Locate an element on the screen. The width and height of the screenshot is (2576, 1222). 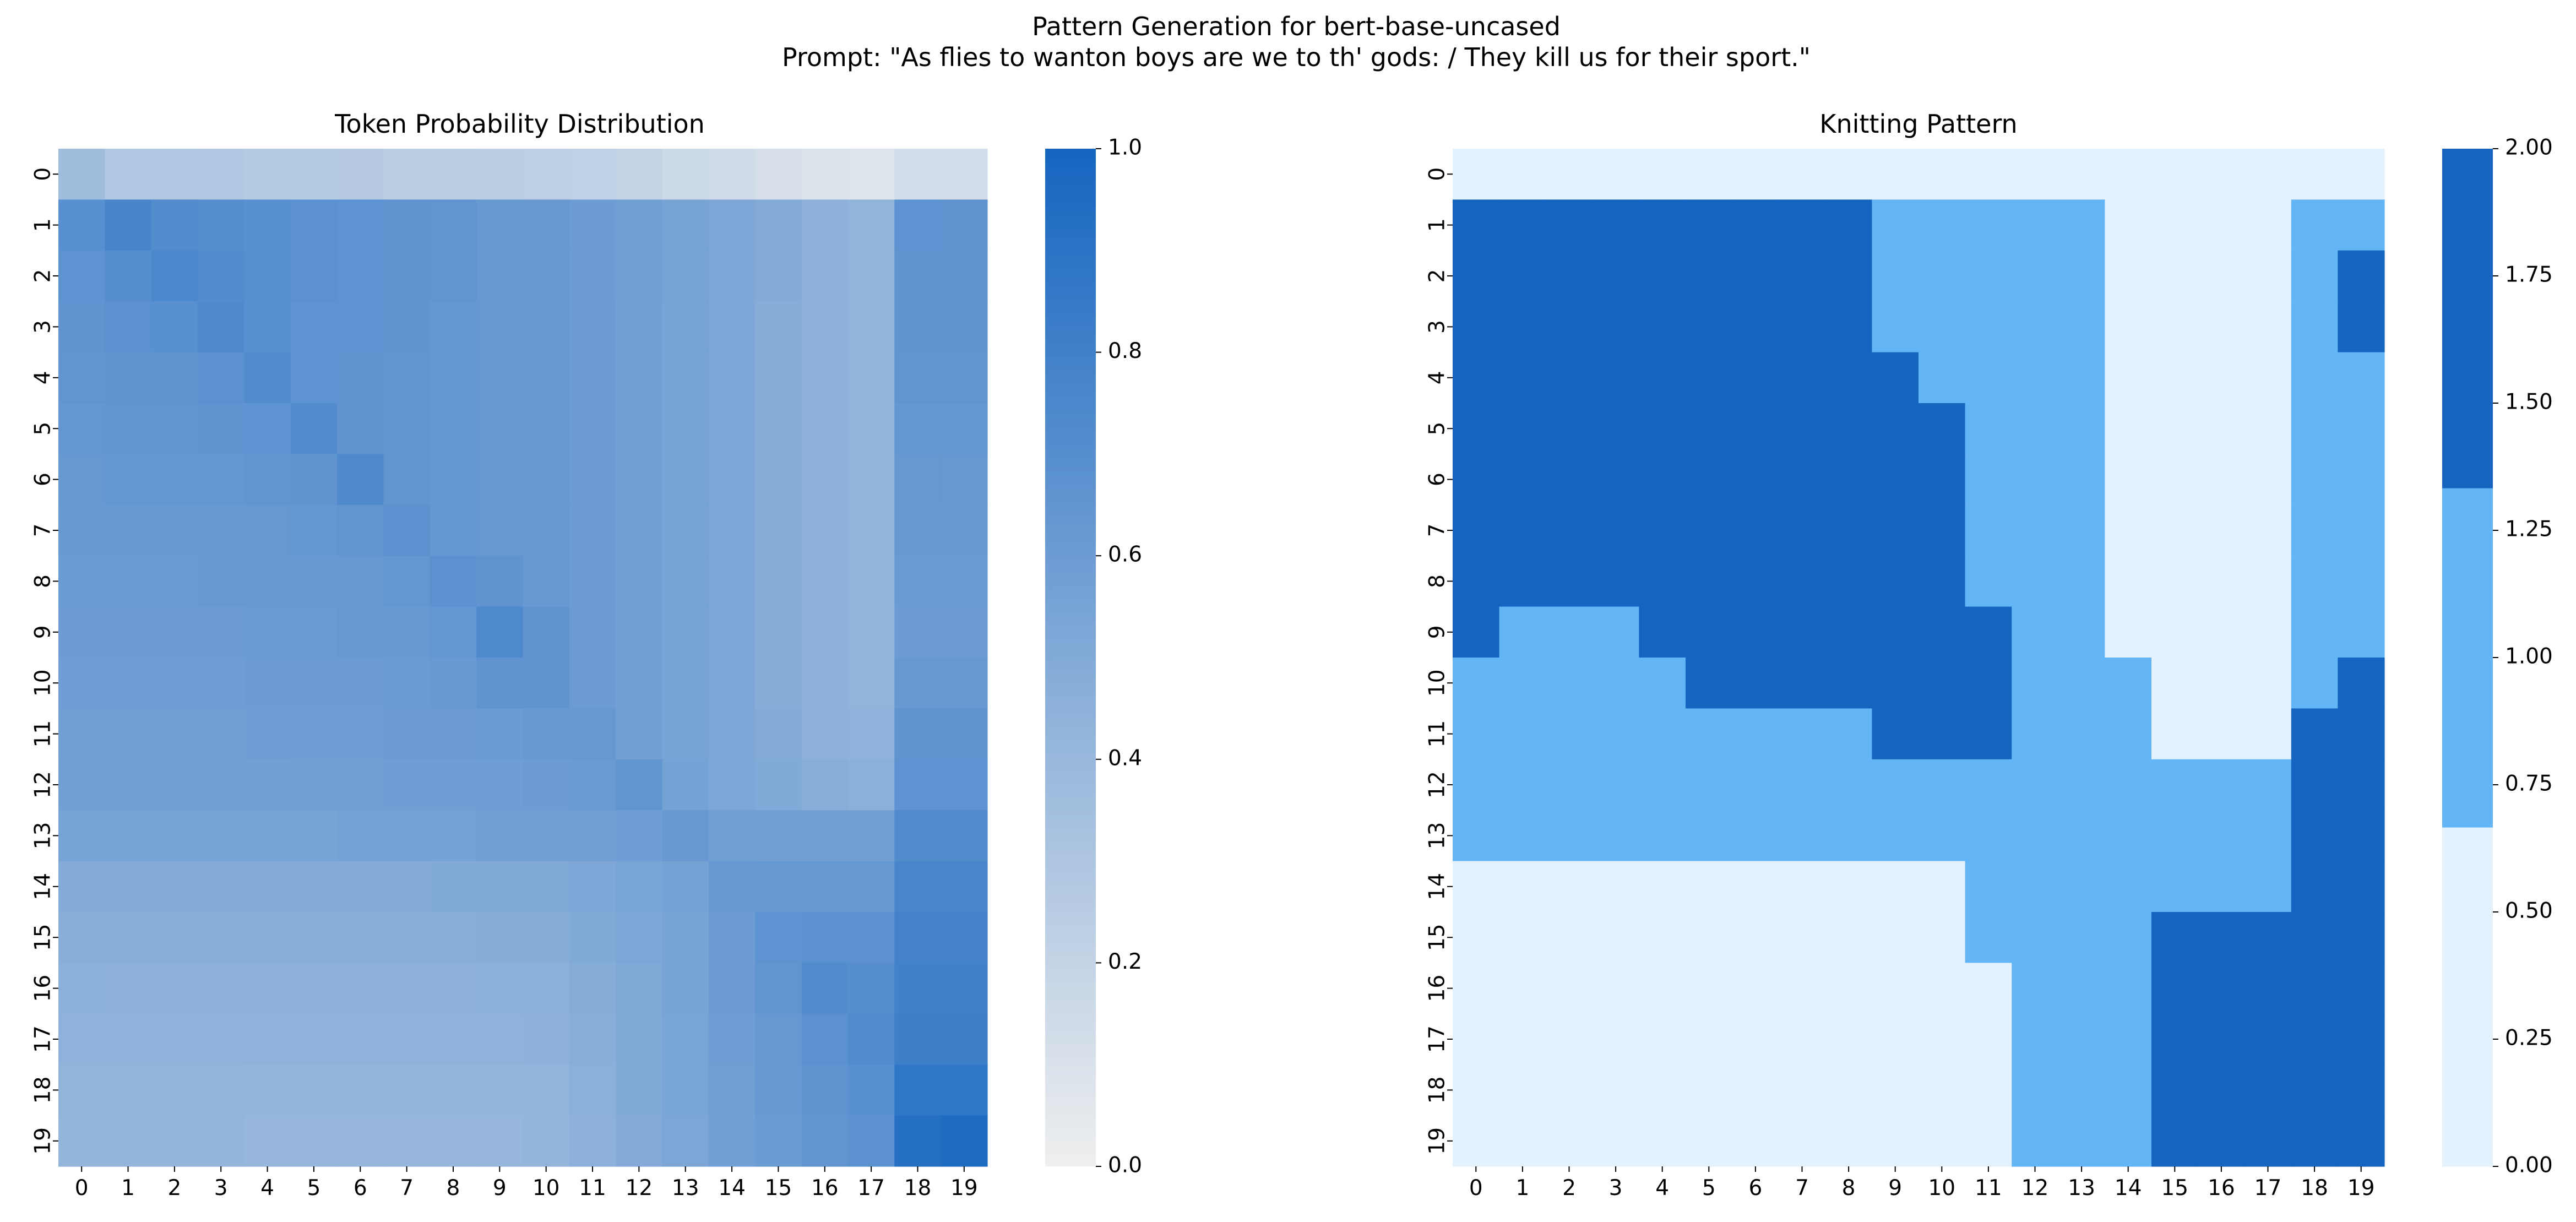
x-tick-label: 3 is located at coordinates (221, 1188).